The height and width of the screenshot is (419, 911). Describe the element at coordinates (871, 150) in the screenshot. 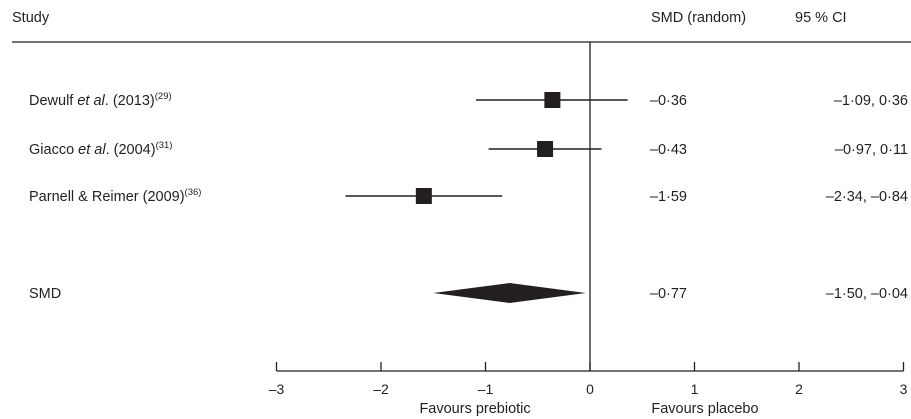

I see `ci-value: –0·97, 0·11` at that location.